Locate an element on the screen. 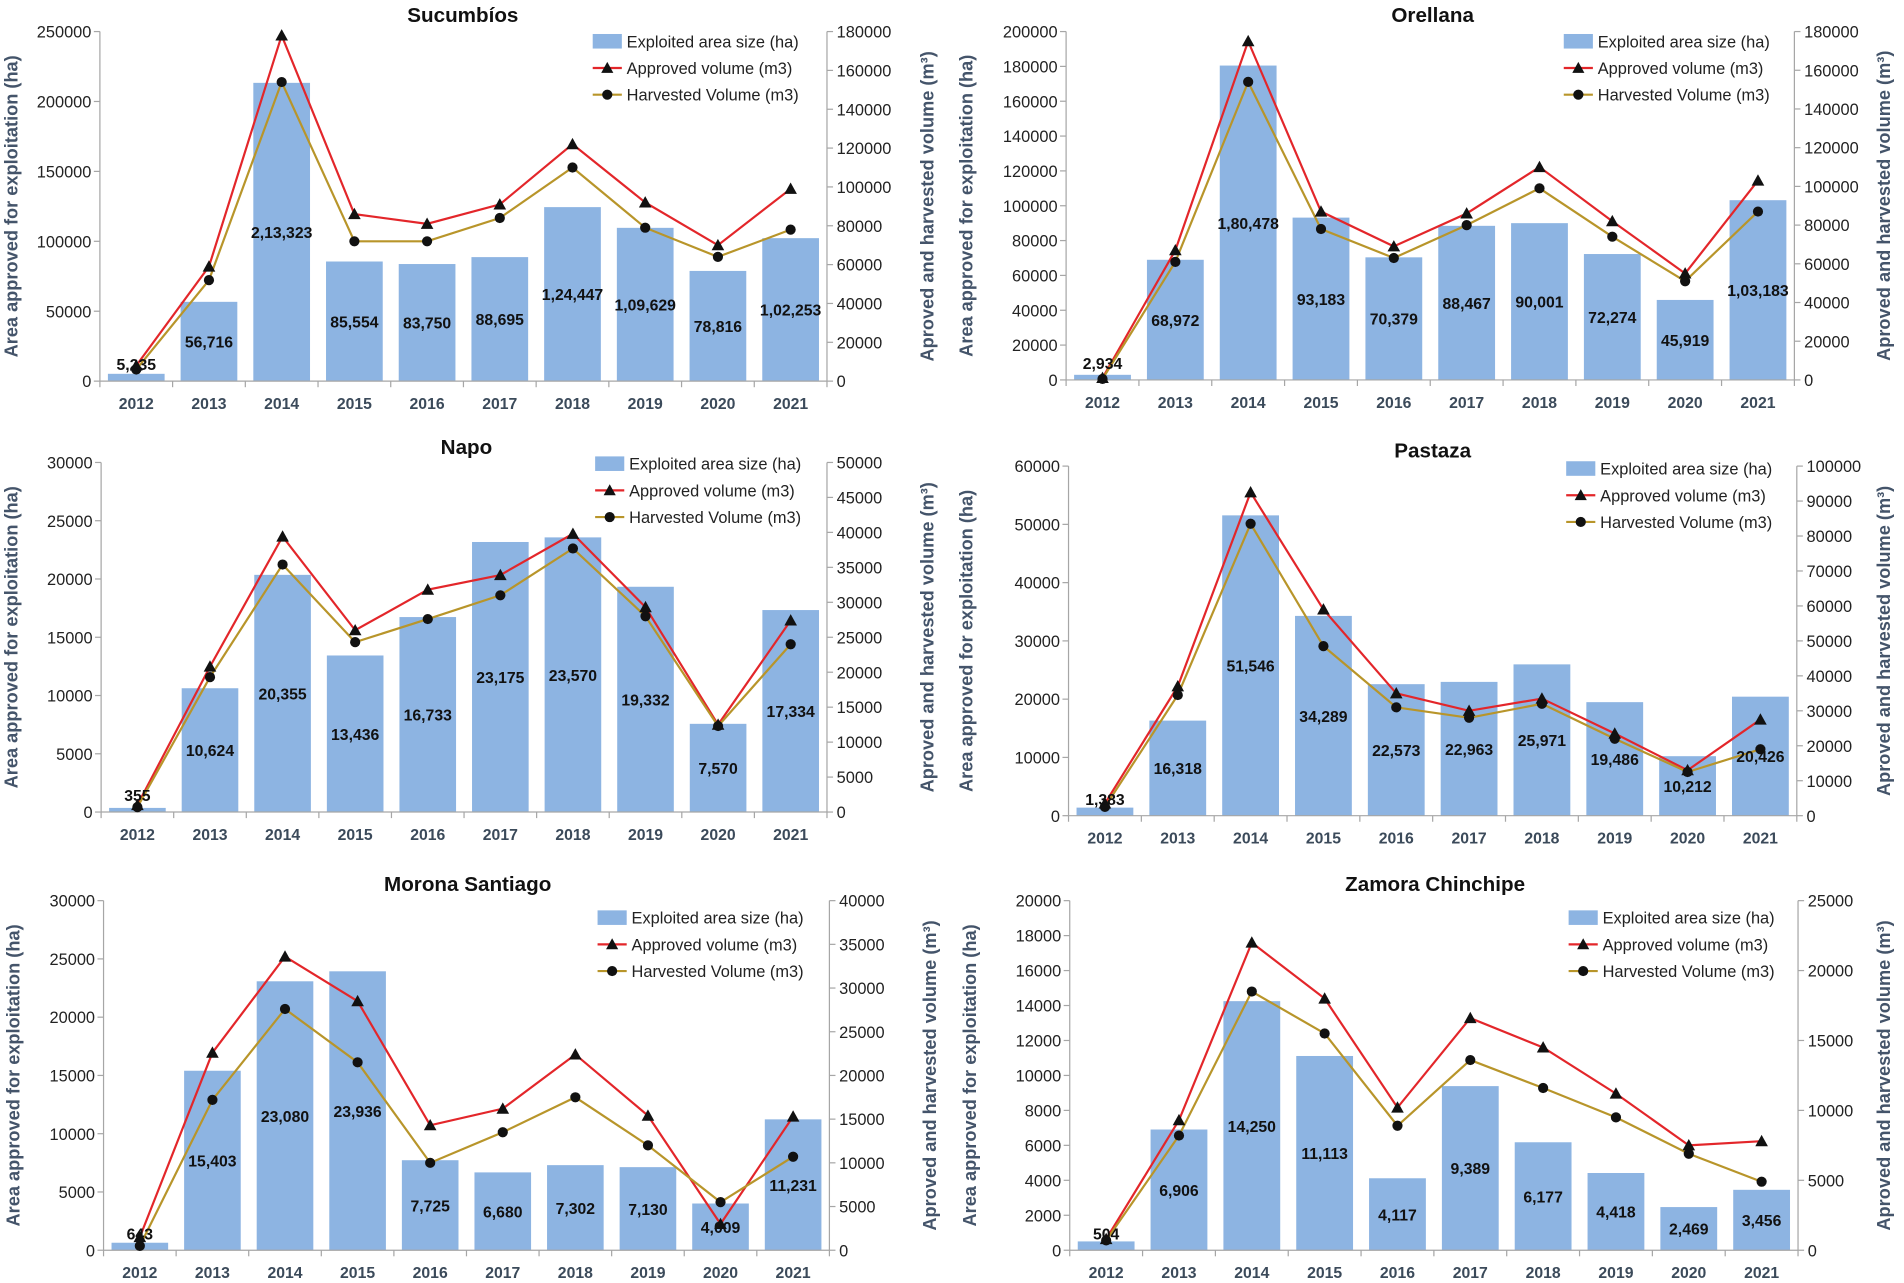 The width and height of the screenshot is (1904, 1283). bar-value-label: 14,250 is located at coordinates (1252, 1127).